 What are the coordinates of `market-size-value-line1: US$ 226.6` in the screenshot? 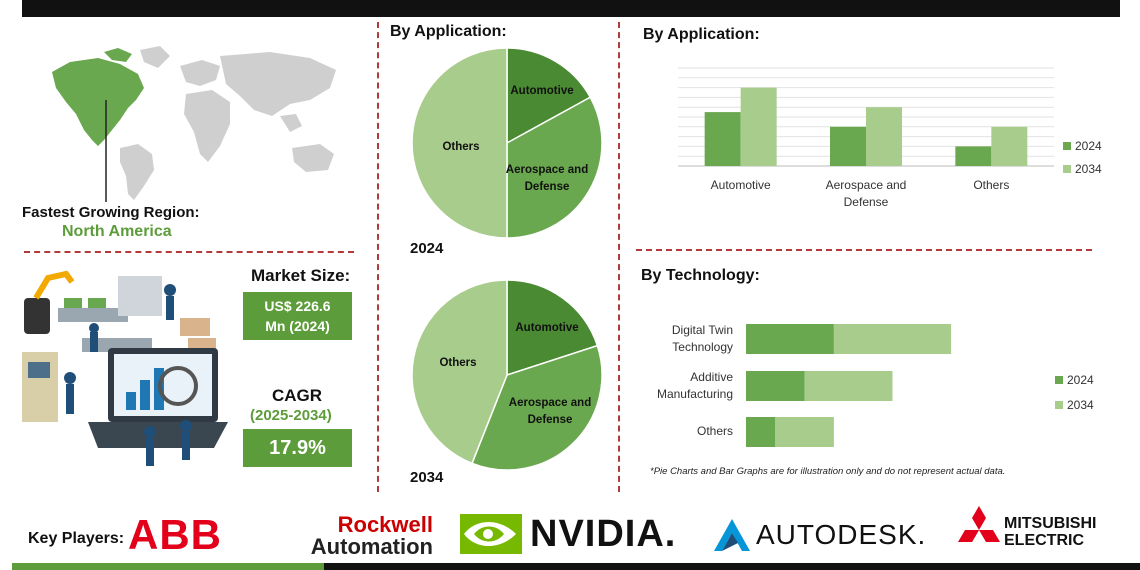 It's located at (297, 306).